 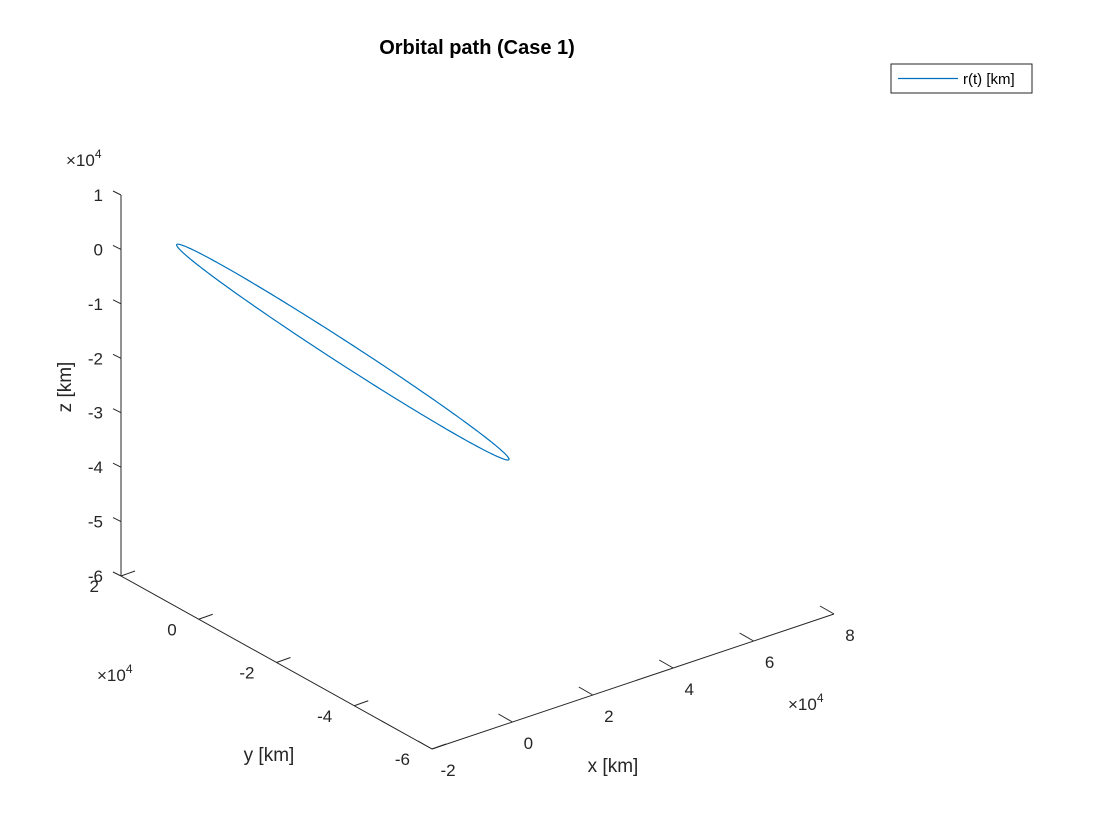 I want to click on x-multiplier-base: ×10, so click(x=802, y=704).